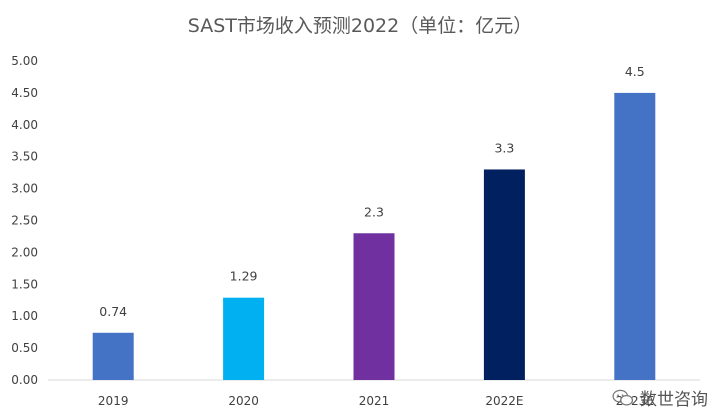 Image resolution: width=720 pixels, height=420 pixels. Describe the element at coordinates (360, 26) in the screenshot. I see `chart-title: SAST市场收入预测2022（单位：亿元）` at that location.